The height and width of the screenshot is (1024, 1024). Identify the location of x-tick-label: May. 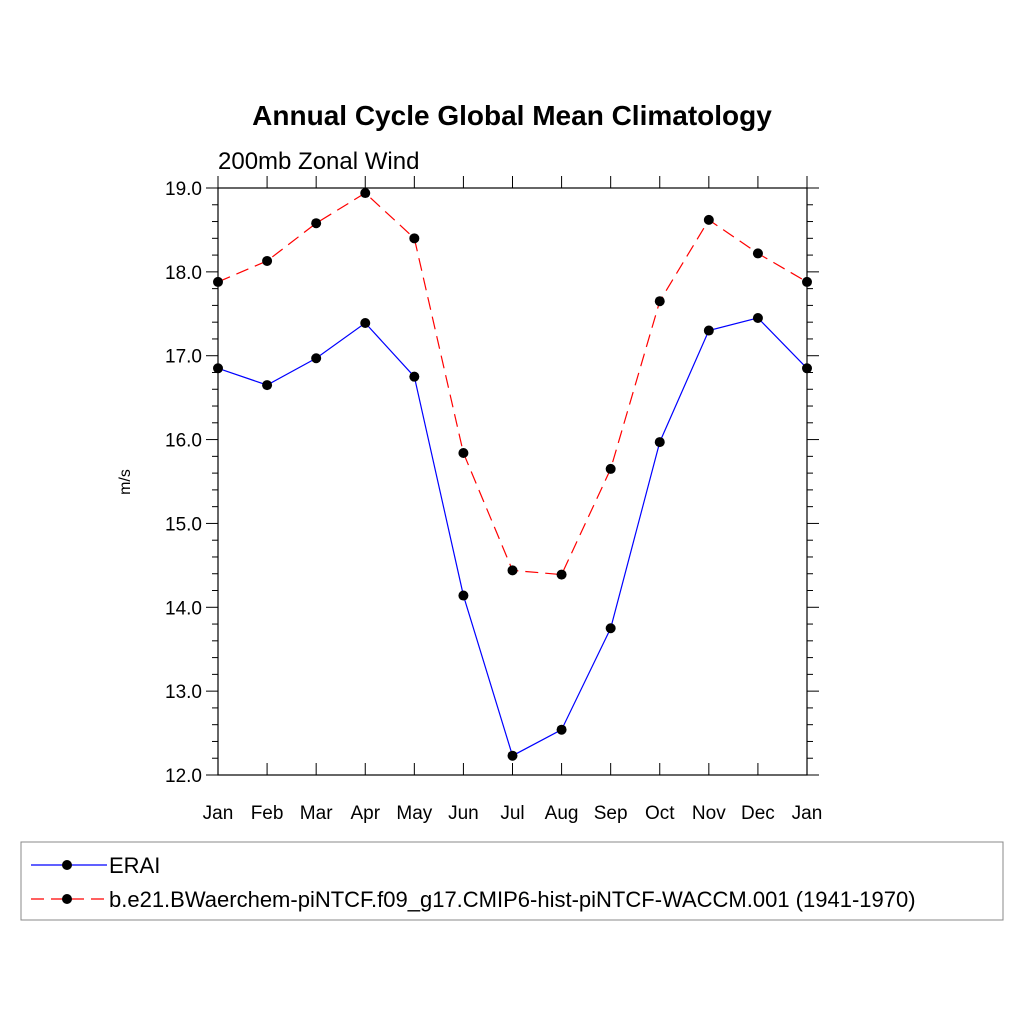
(414, 813).